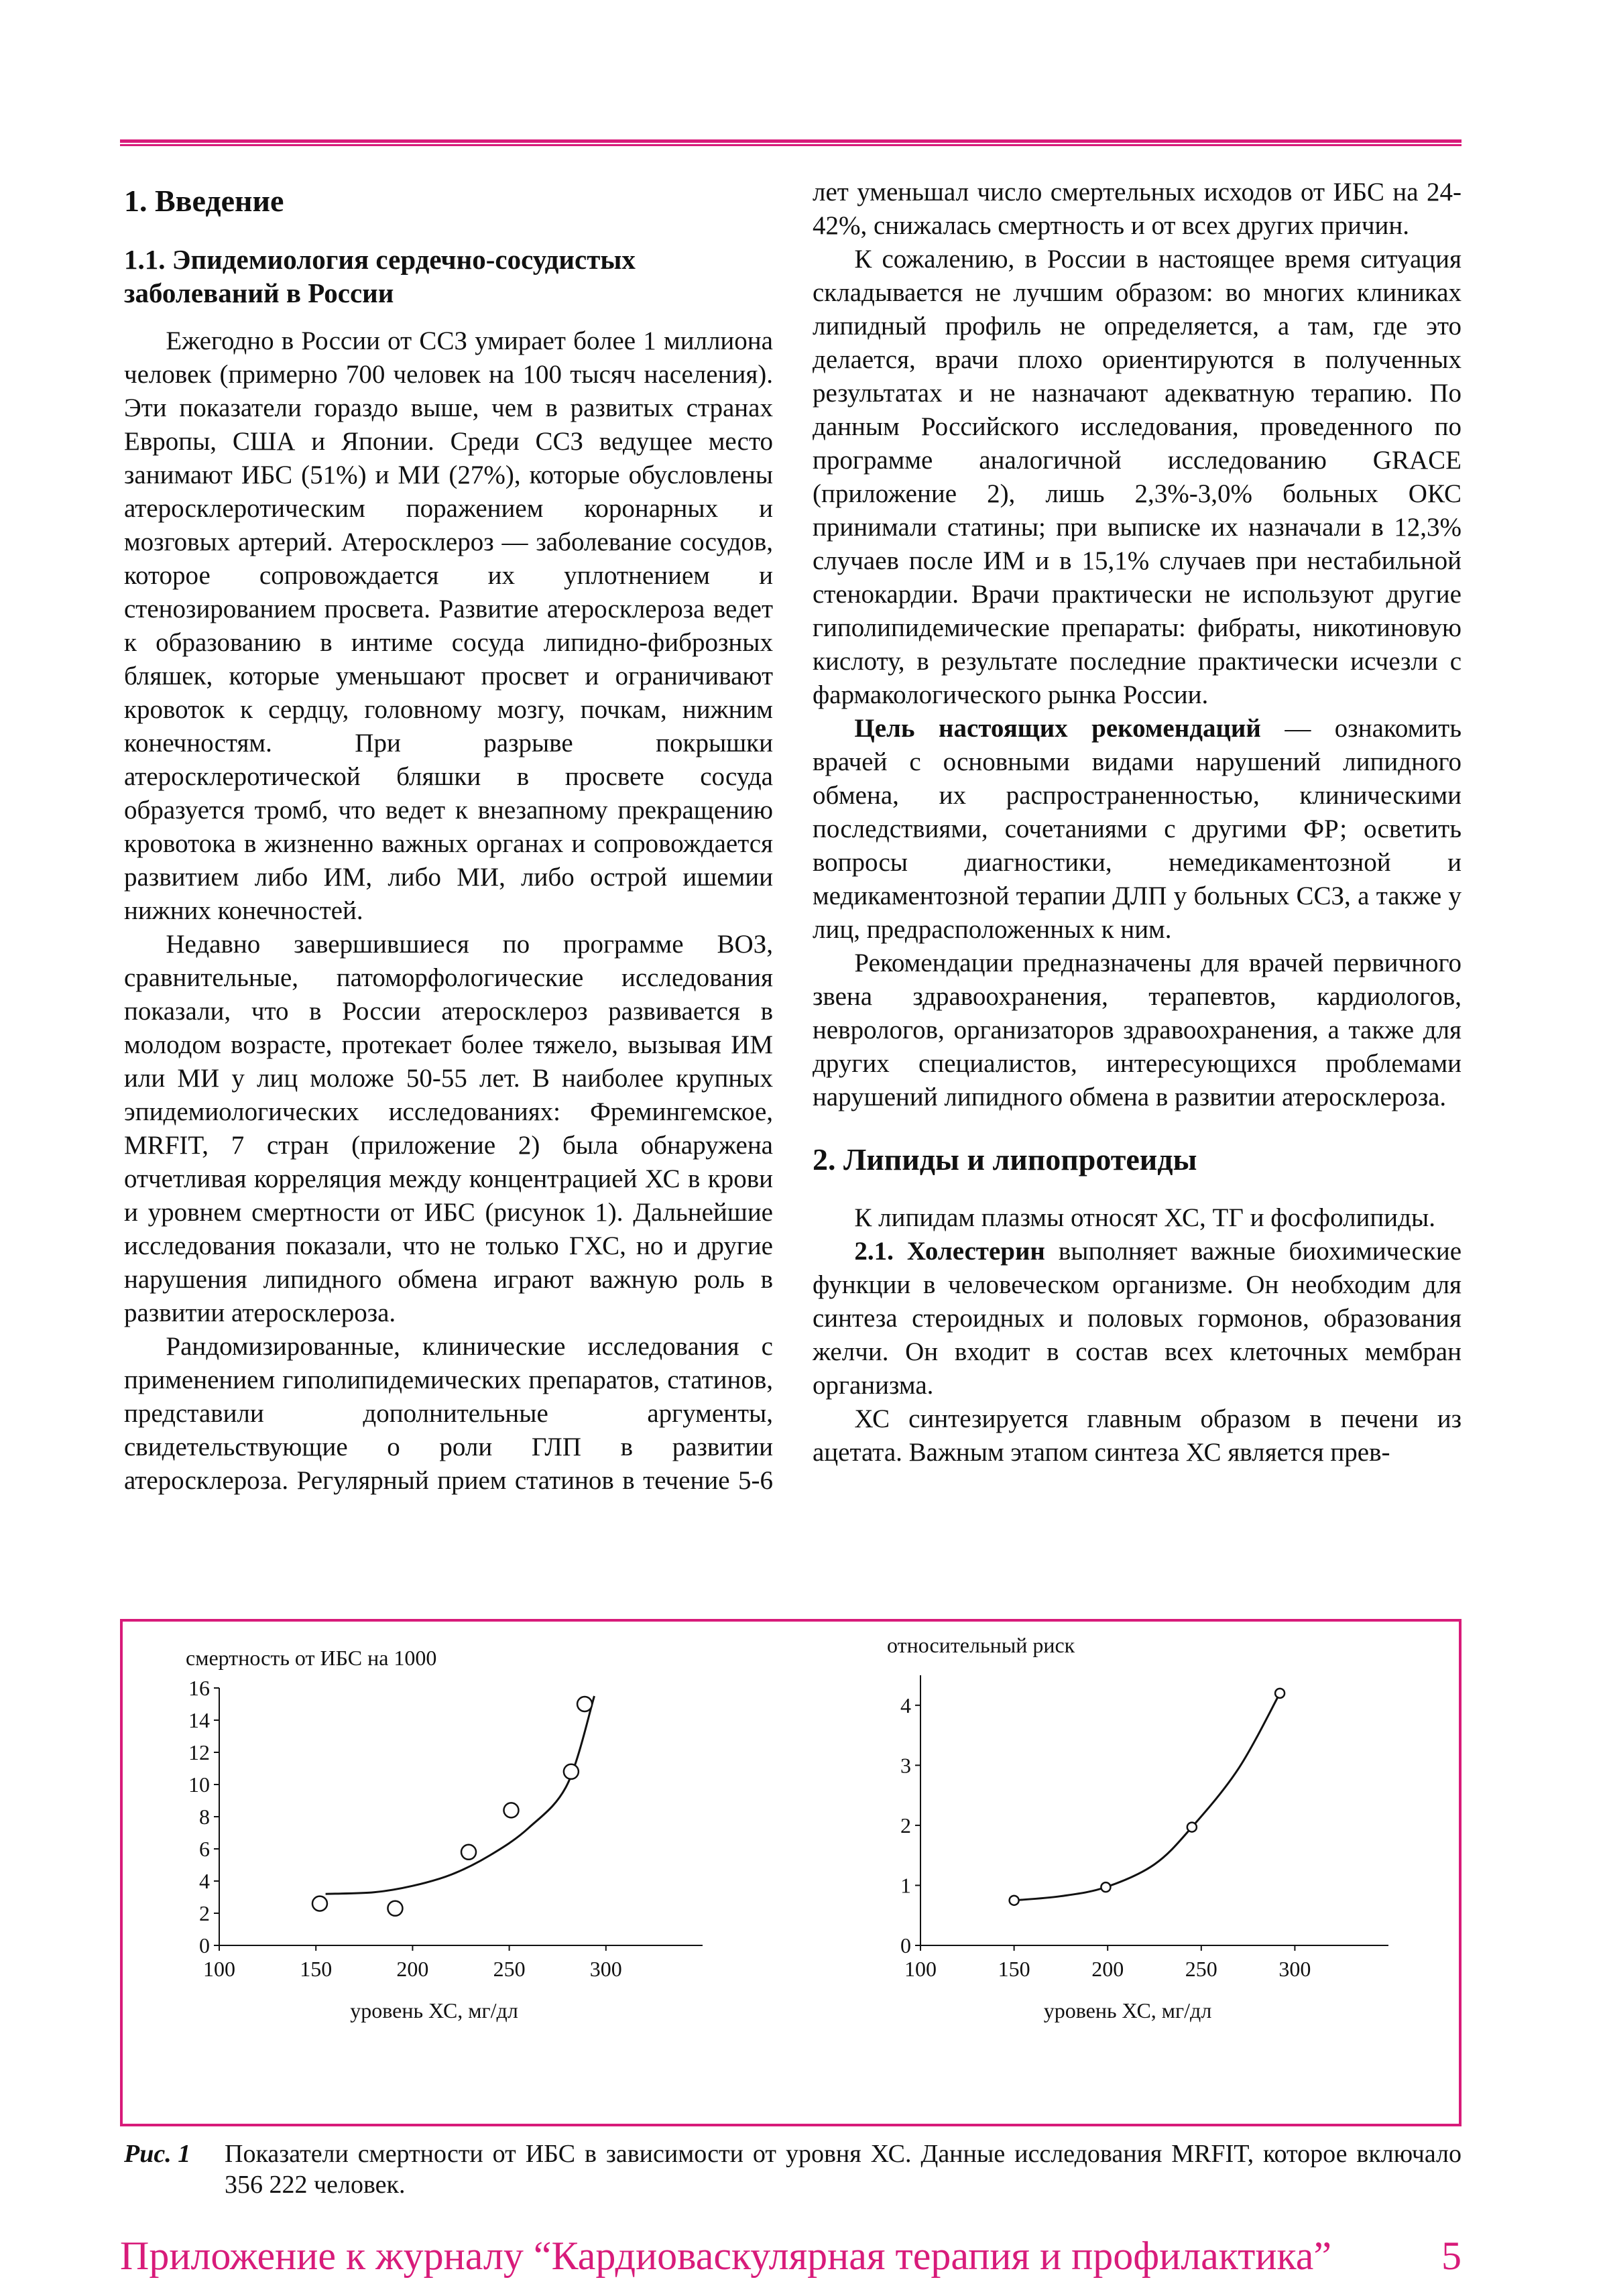  Describe the element at coordinates (1057, 728) in the screenshot. I see `paragraph-lead: Цель настоящих рекомендаций` at that location.